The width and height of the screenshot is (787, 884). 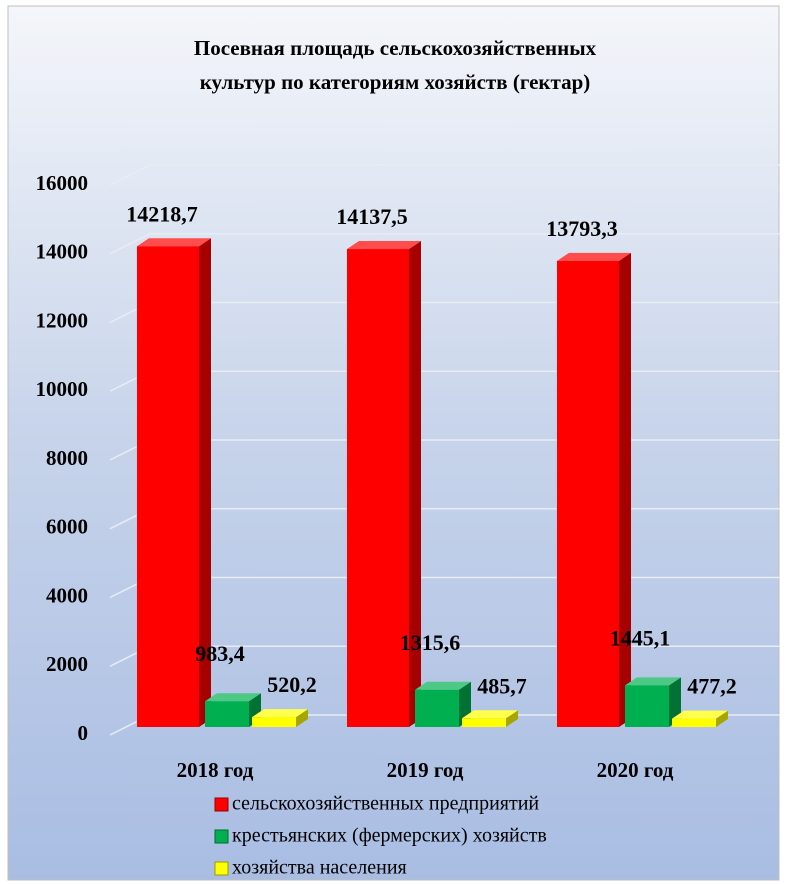 I want to click on y-tick-label: 6000, so click(x=67, y=527).